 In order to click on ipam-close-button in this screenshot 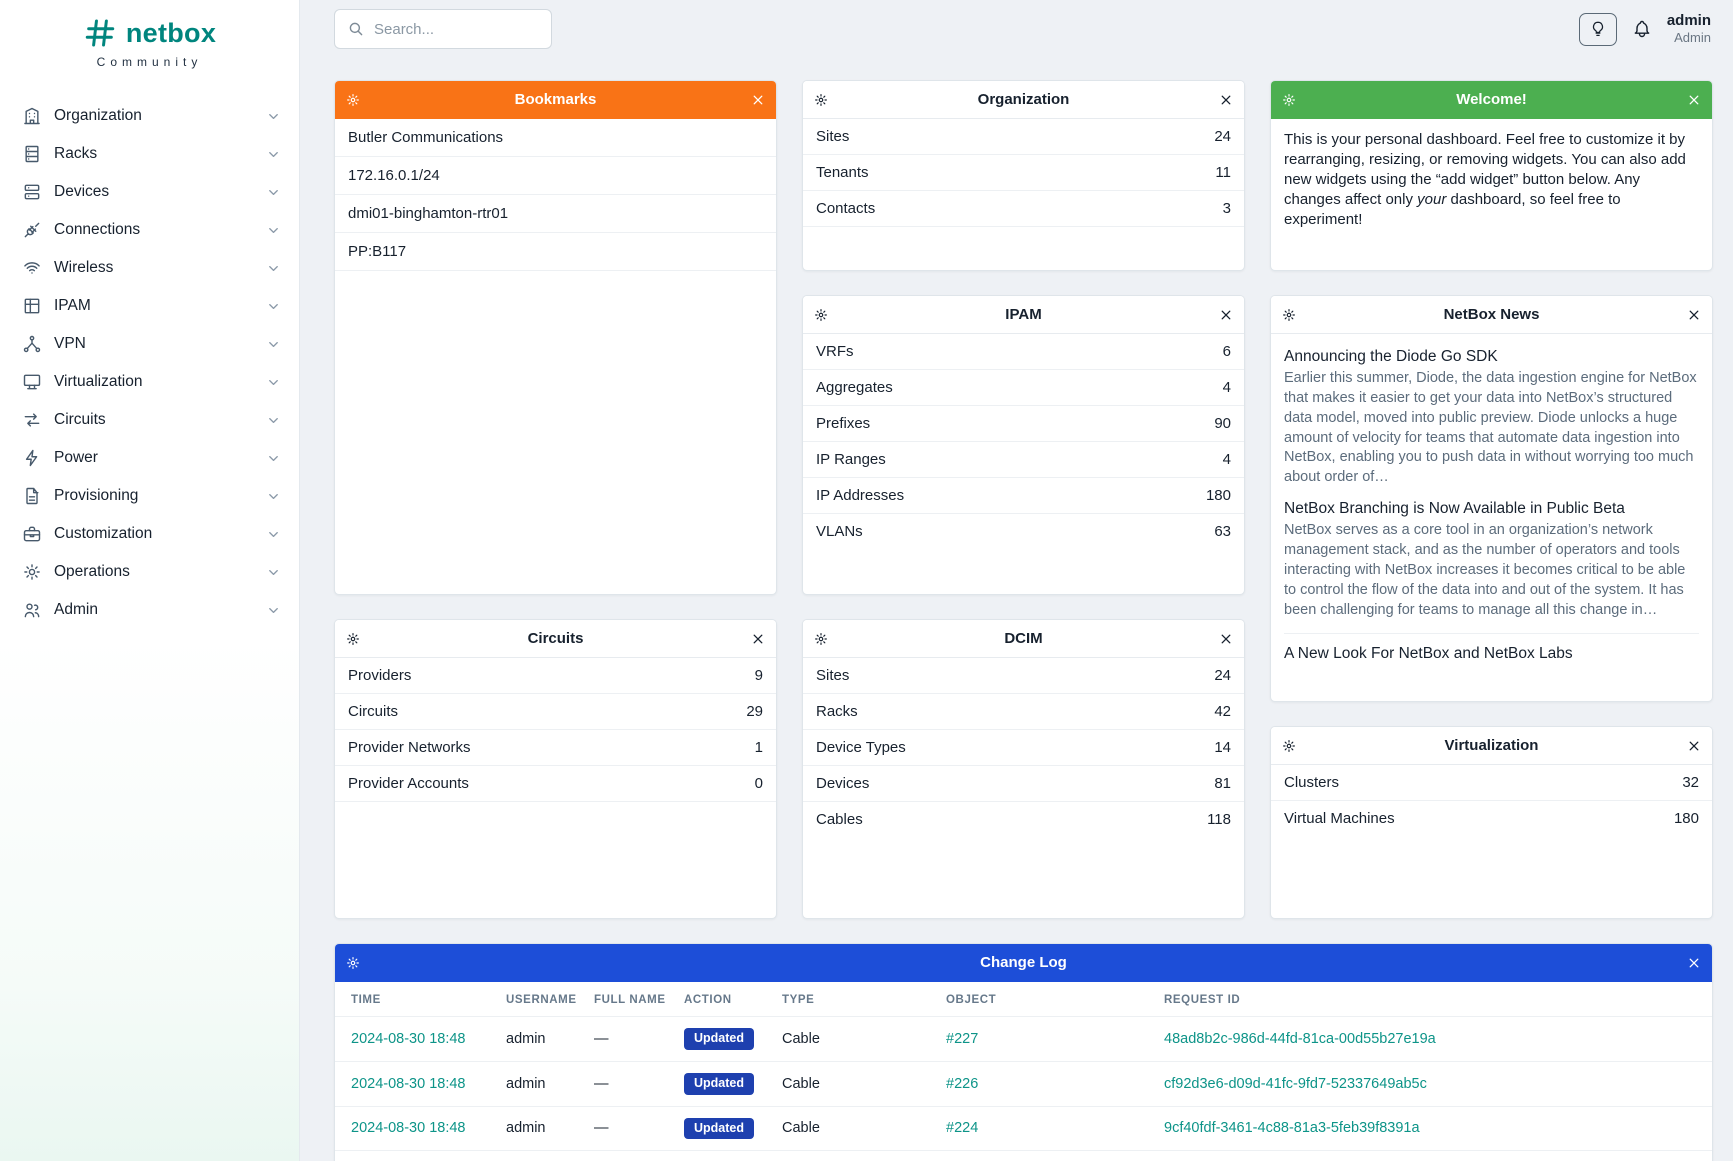, I will do `click(1226, 315)`.